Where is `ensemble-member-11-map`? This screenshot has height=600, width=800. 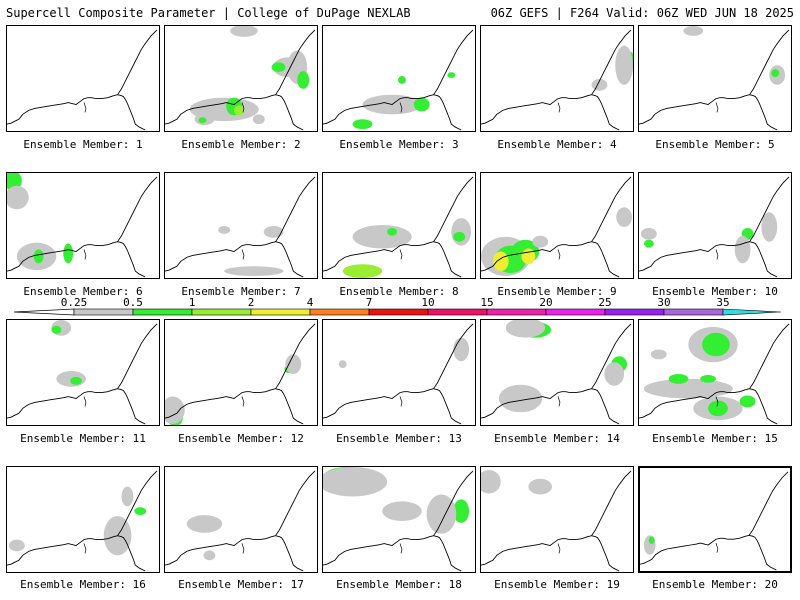 ensemble-member-11-map is located at coordinates (83, 372).